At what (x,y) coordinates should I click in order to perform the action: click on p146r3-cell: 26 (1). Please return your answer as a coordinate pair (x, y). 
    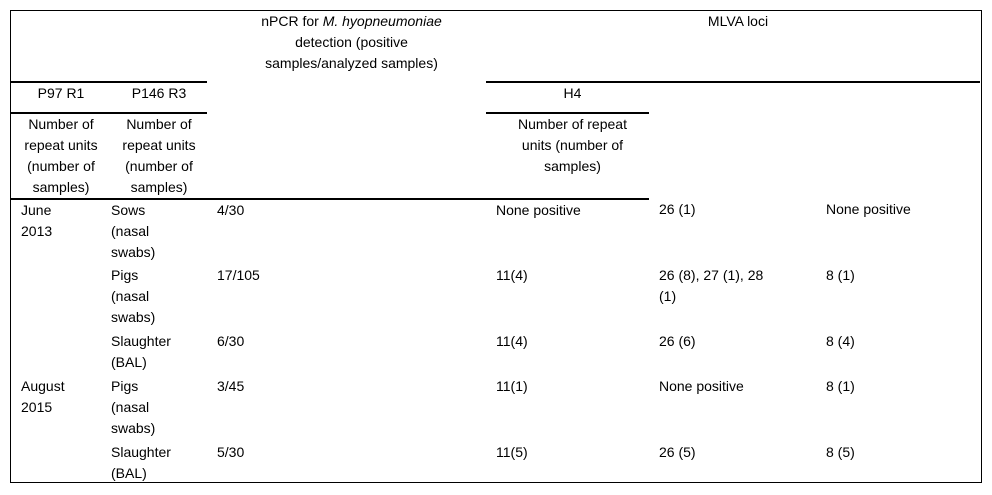
    Looking at the image, I should click on (732, 232).